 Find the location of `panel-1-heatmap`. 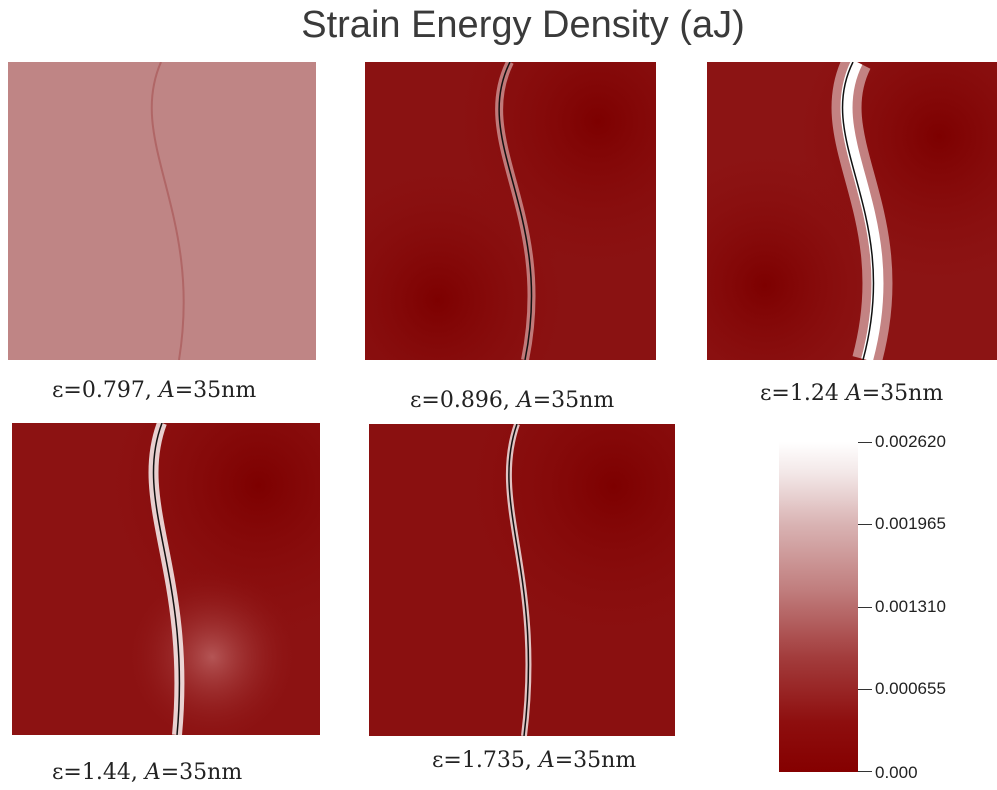

panel-1-heatmap is located at coordinates (162, 211).